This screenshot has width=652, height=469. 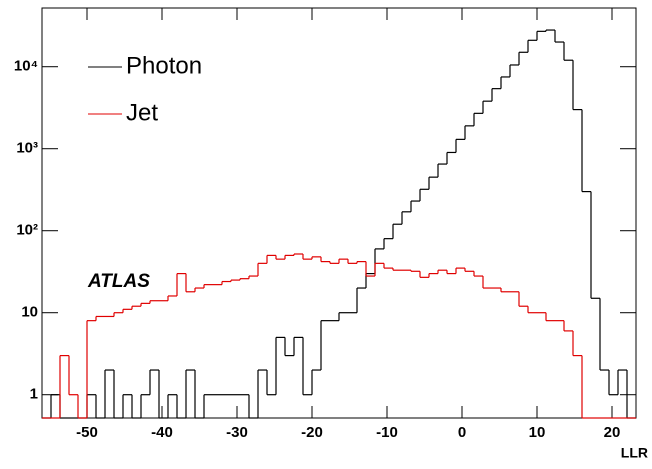 I want to click on x-tick-label: -10, so click(x=387, y=432).